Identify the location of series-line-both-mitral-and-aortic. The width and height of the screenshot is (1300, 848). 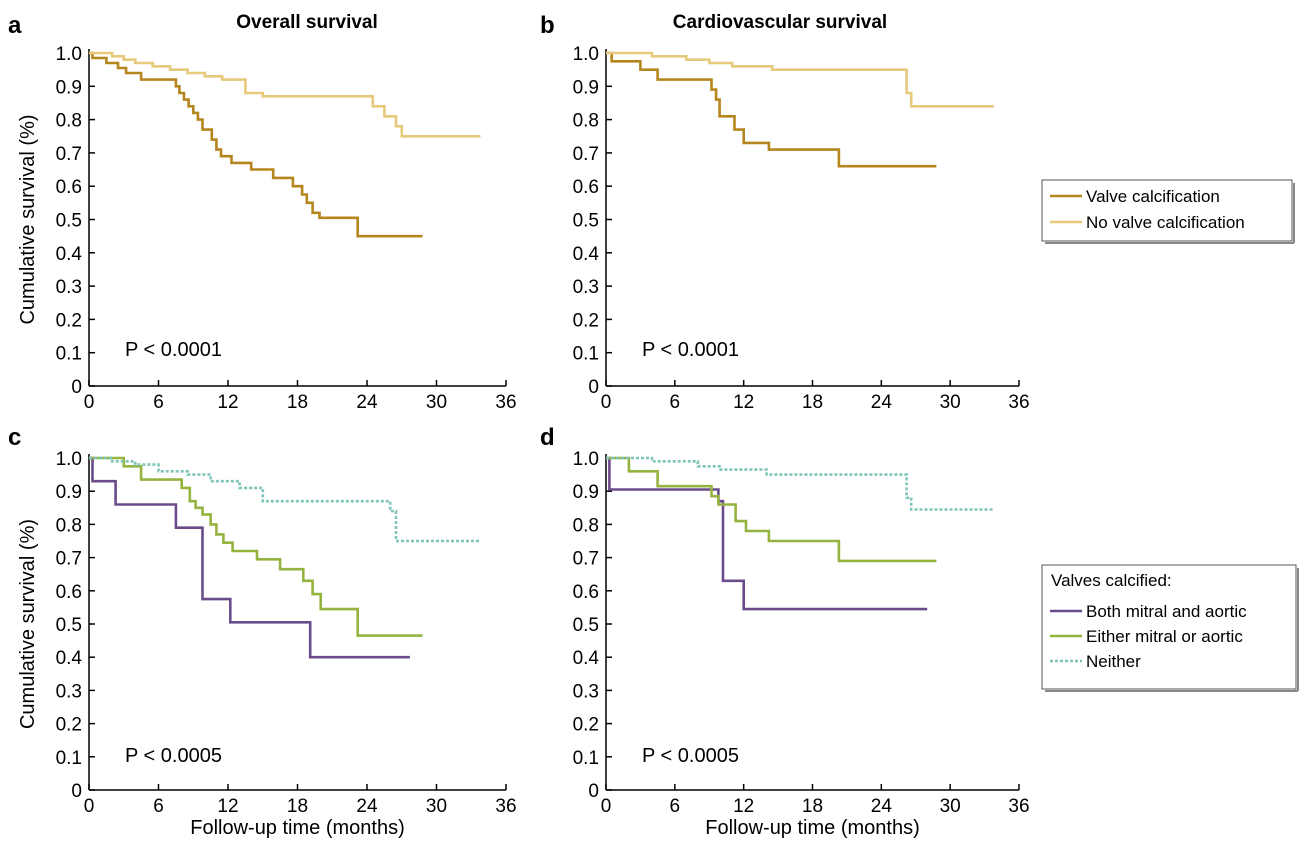
(767, 533).